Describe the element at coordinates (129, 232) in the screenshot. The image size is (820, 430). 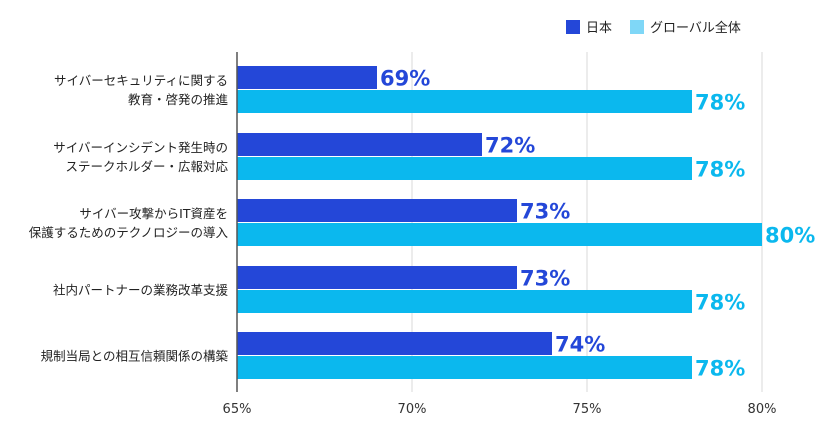
I see `category-label-2-1: 保護するためのテクノロジーの導入` at that location.